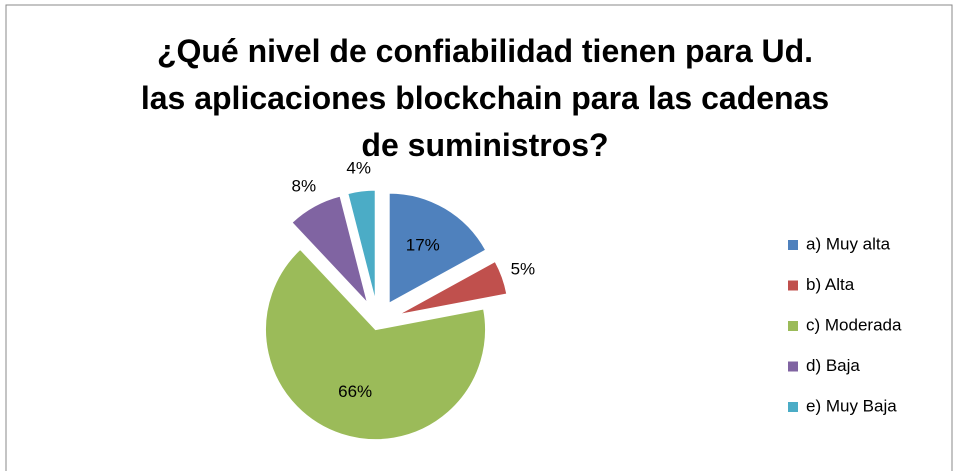  I want to click on legend-label: a) Muy alta, so click(848, 243).